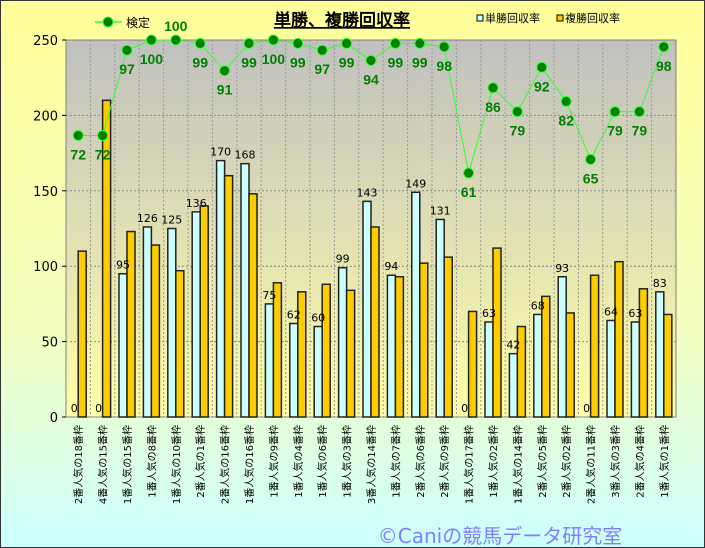 The height and width of the screenshot is (548, 705). What do you see at coordinates (176, 464) in the screenshot?
I see `x-tick-label: 1番人気の10番枠` at bounding box center [176, 464].